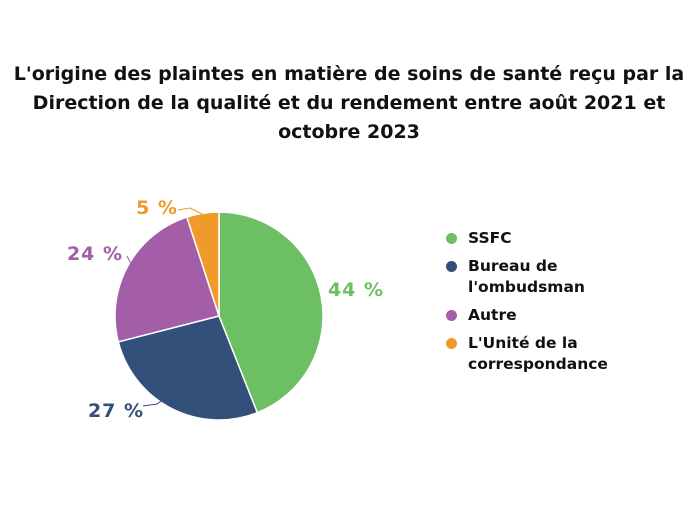 This screenshot has height=512, width=698. Describe the element at coordinates (157, 399) in the screenshot. I see `leader-line-bureau-ombudsman` at that location.